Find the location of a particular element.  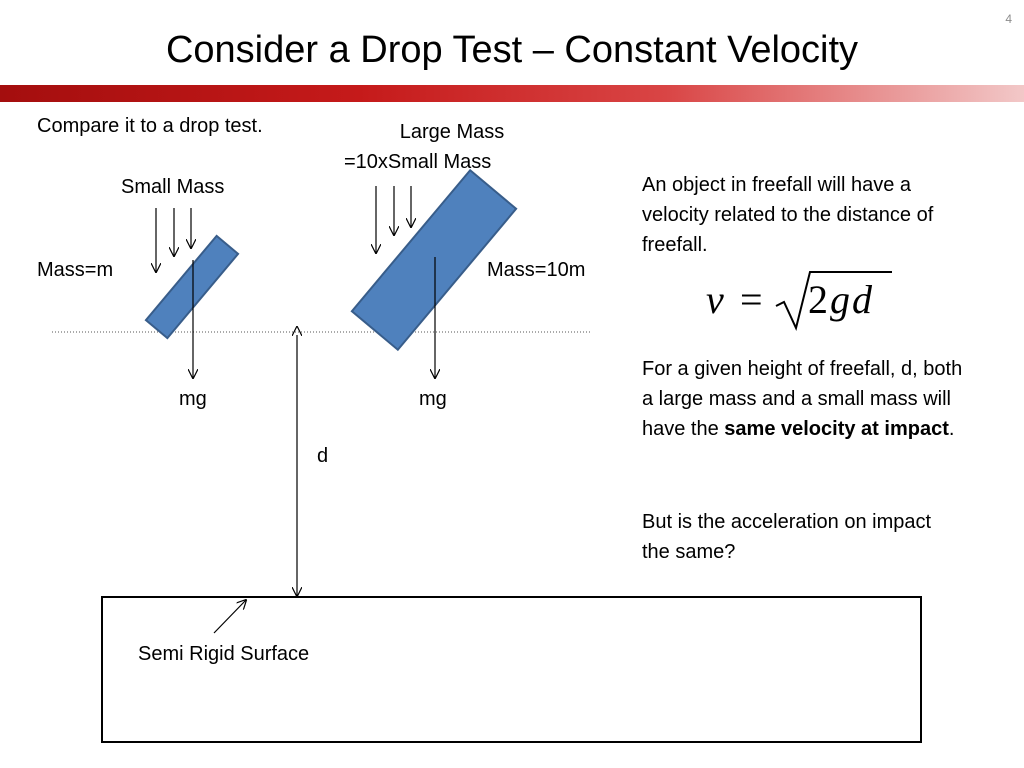

small-mass-block is located at coordinates (192, 287).